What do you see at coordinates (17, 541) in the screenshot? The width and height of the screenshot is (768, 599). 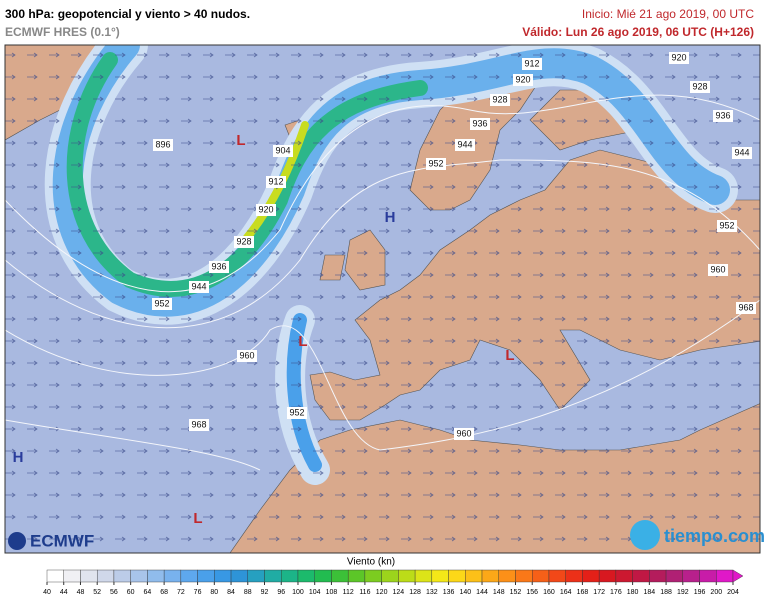 I see `ecmwf-icon` at bounding box center [17, 541].